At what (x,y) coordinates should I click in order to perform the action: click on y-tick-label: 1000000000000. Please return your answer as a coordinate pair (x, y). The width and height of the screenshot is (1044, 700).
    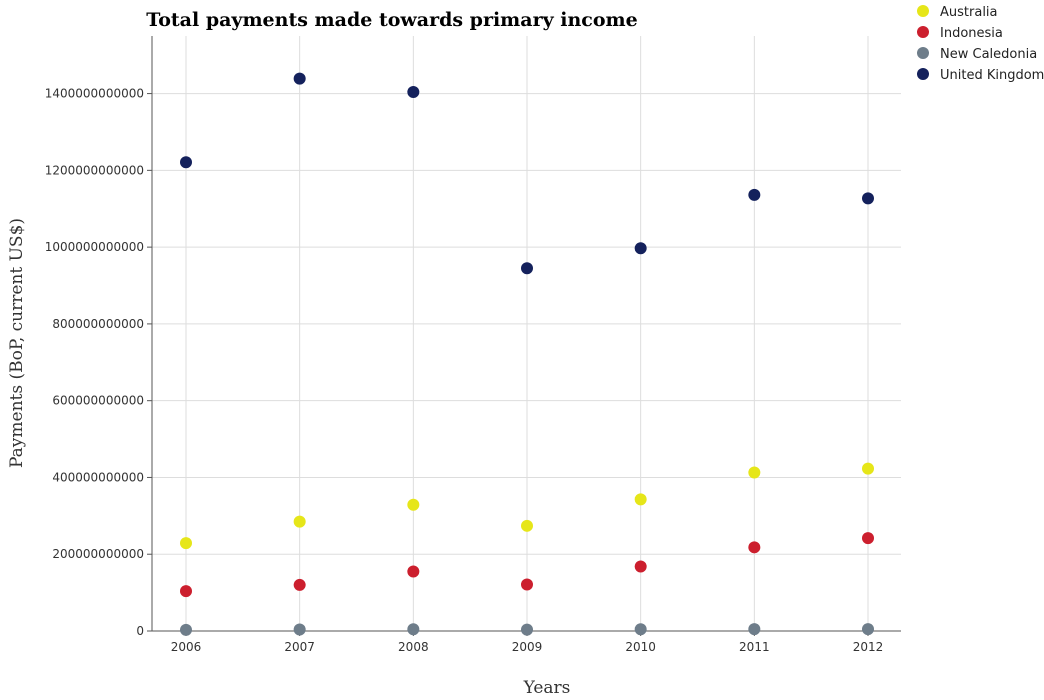
    Looking at the image, I should click on (94, 247).